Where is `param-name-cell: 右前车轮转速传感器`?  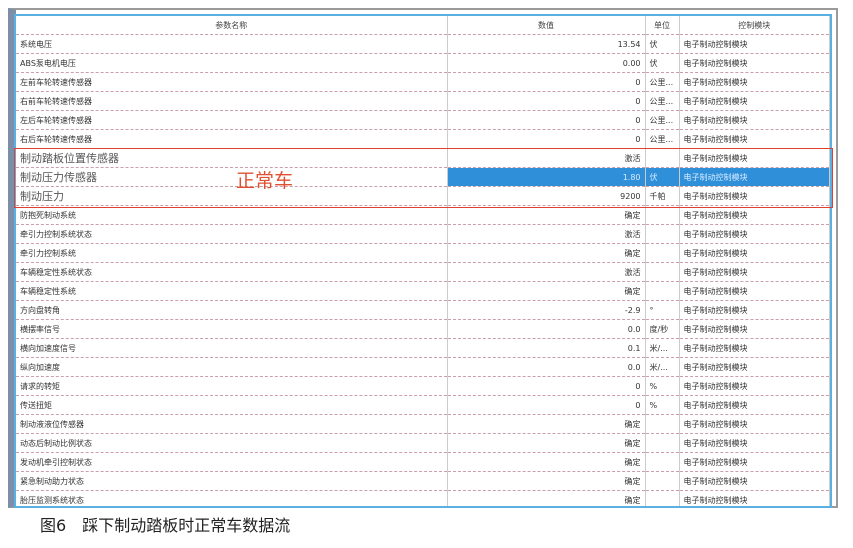
param-name-cell: 右前车轮转速传感器 is located at coordinates (232, 101).